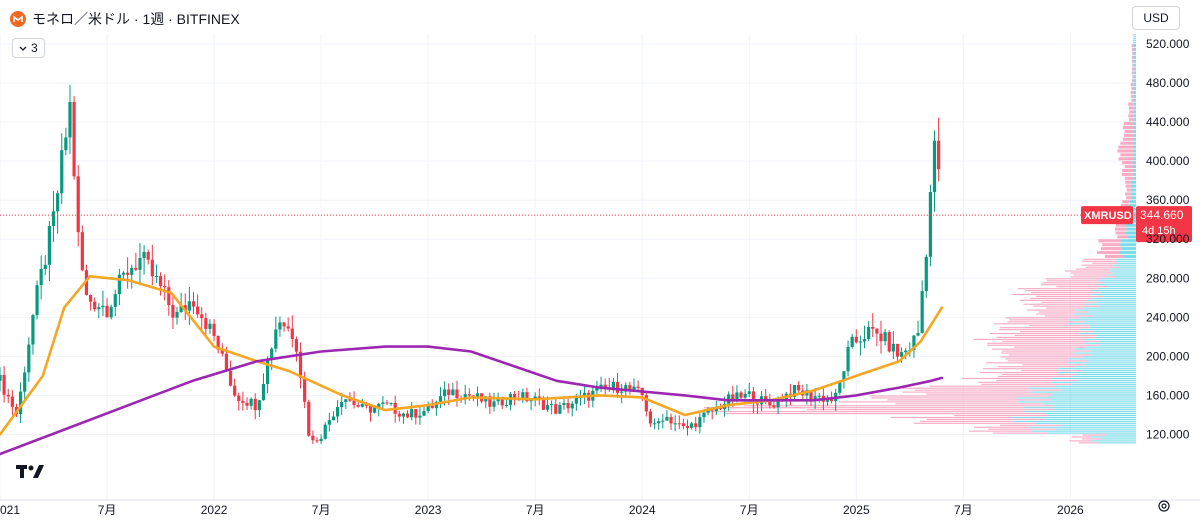 The image size is (1200, 525). Describe the element at coordinates (1156, 18) in the screenshot. I see `currency-selector: USD` at that location.